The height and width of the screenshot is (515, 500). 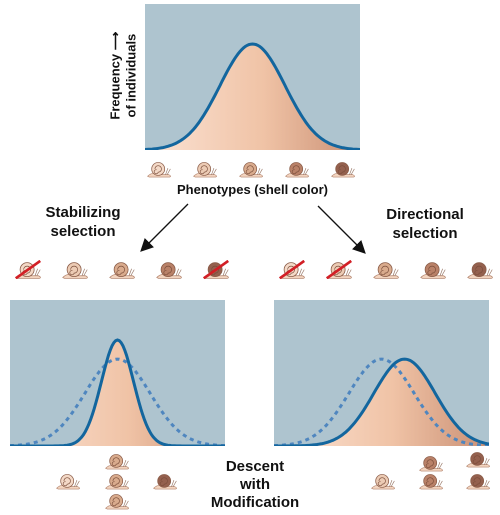 I want to click on directional-original-dotted-curve, so click(x=381, y=401).